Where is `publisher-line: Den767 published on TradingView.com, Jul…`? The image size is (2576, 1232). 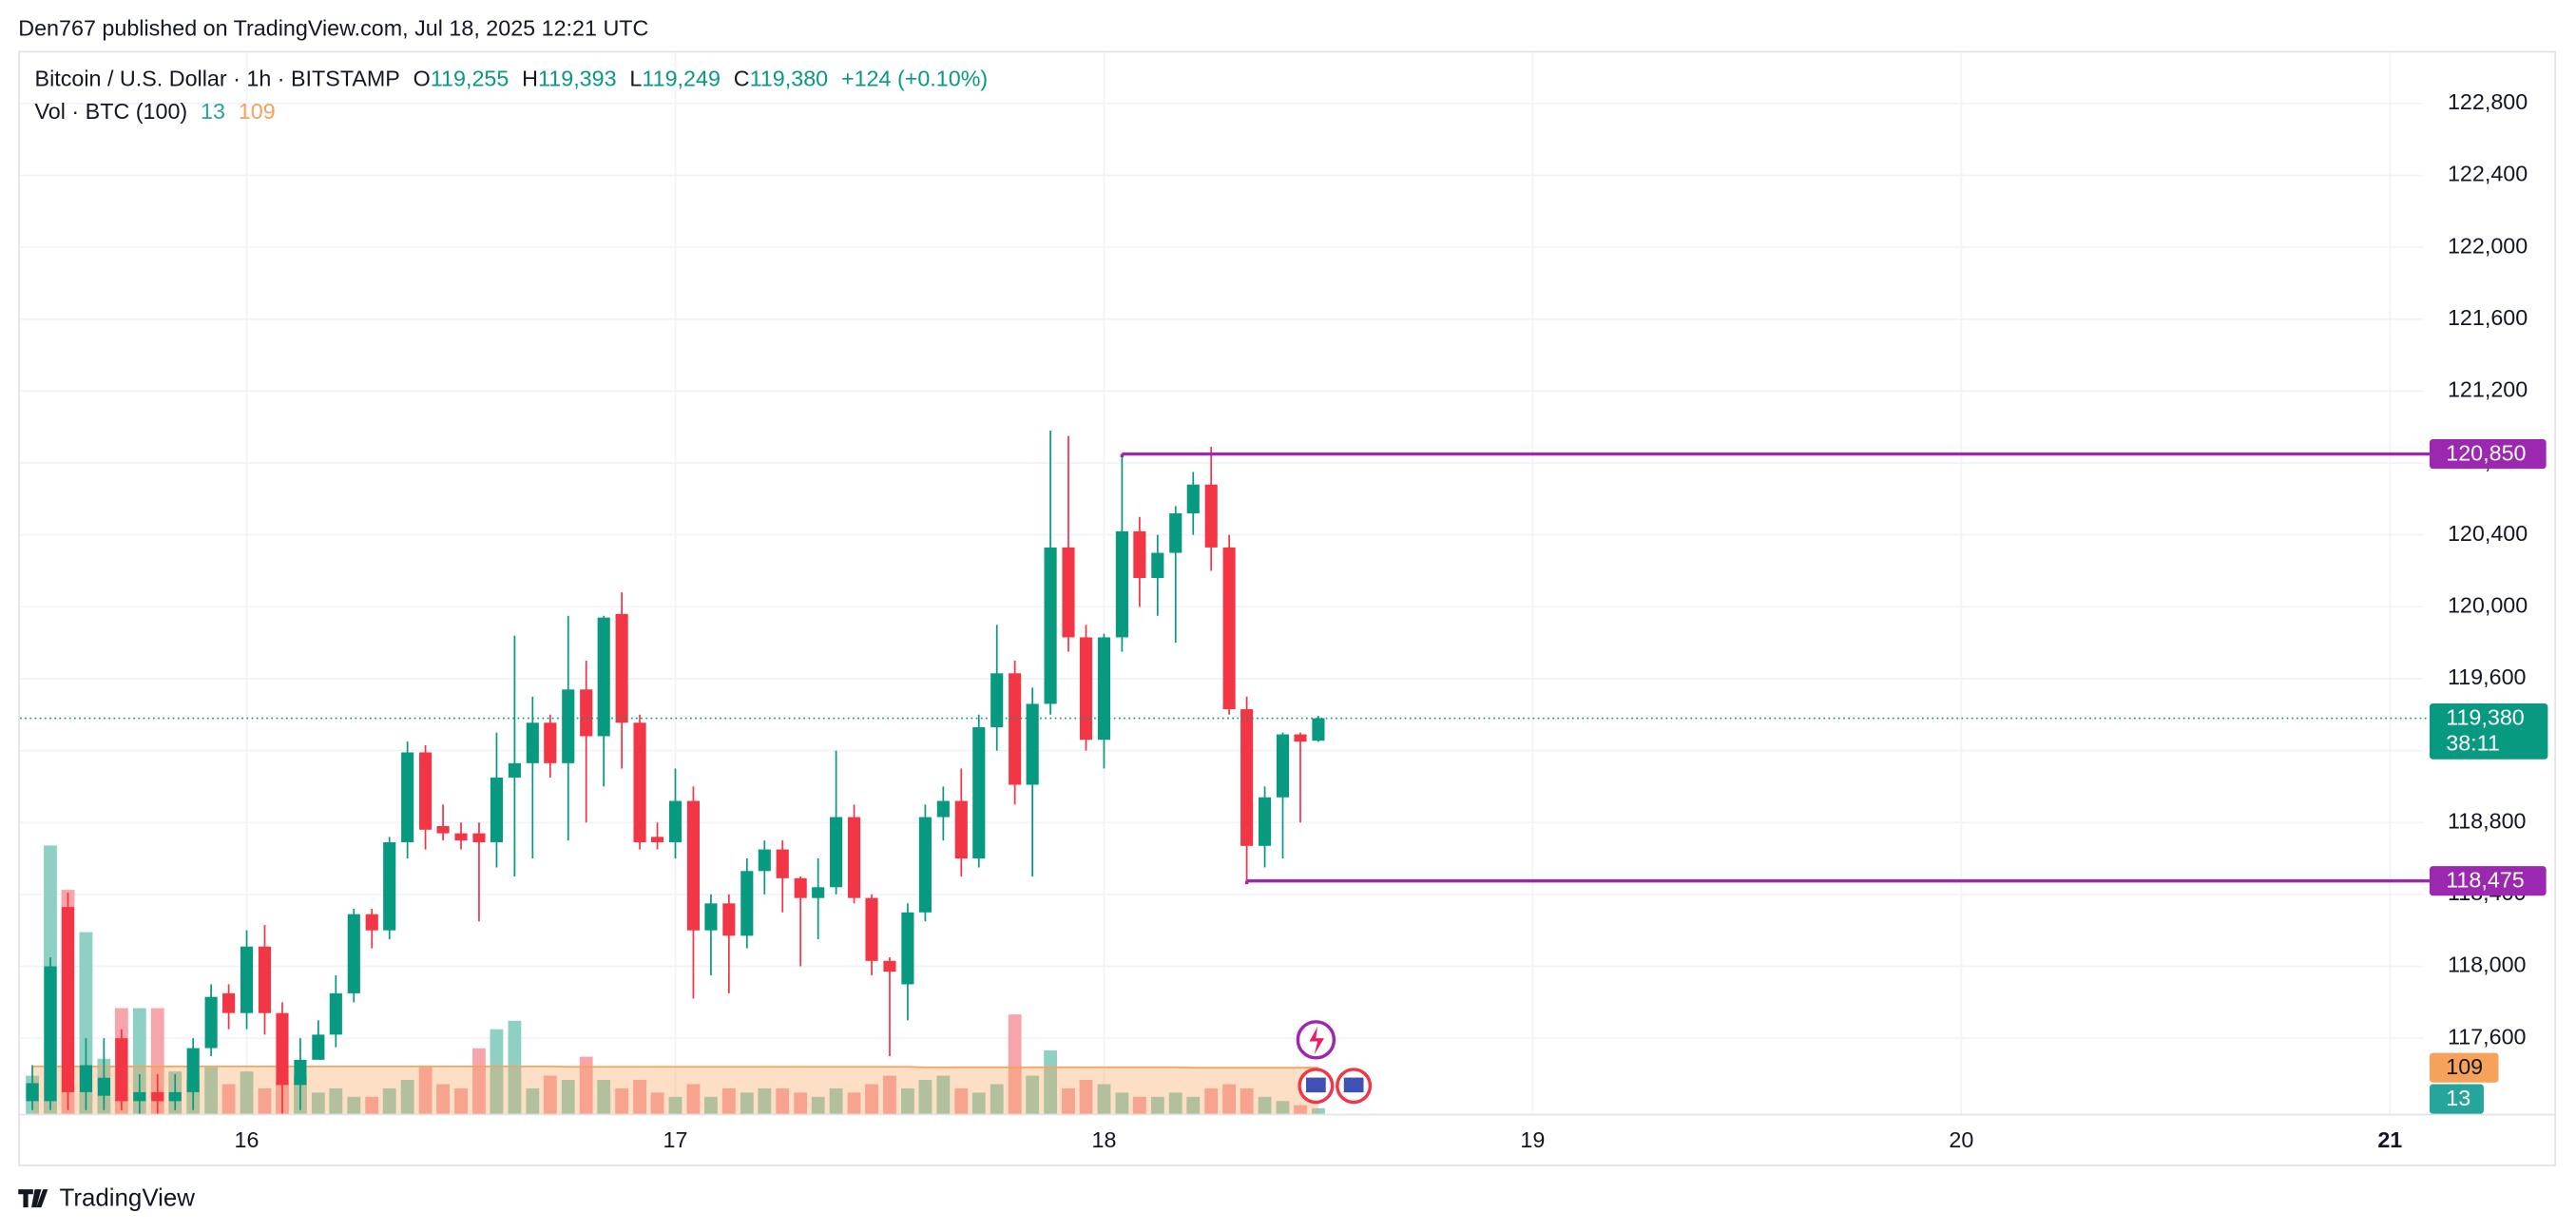
publisher-line: Den767 published on TradingView.com, Jul… is located at coordinates (333, 28).